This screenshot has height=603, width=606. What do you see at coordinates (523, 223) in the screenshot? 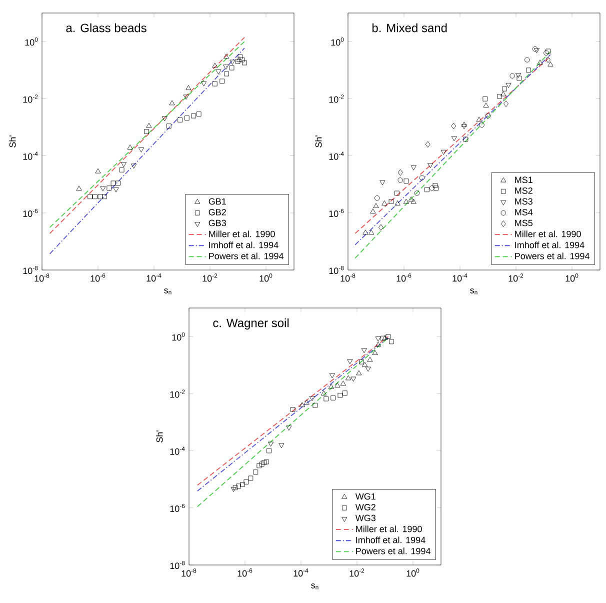
I see `legend-label: MS5` at bounding box center [523, 223].